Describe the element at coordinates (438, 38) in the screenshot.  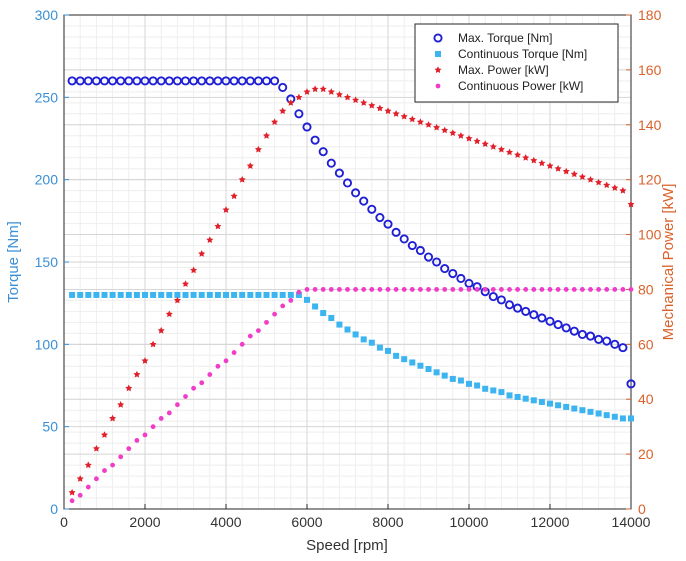
I see `legend-marker-max-torque` at that location.